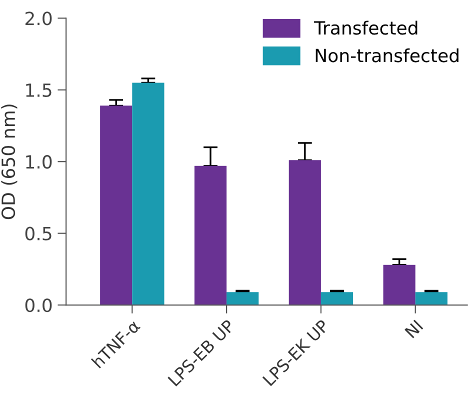 This screenshot has width=472, height=404. Describe the element at coordinates (9, 162) in the screenshot. I see `y-axis-title: OD (650 nm)` at that location.